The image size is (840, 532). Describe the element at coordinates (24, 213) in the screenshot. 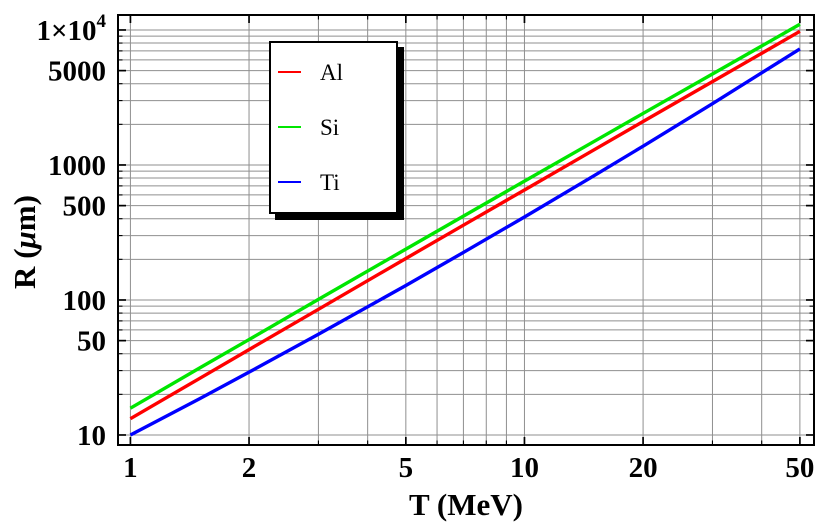

I see `y-axis-title-post: m)` at that location.